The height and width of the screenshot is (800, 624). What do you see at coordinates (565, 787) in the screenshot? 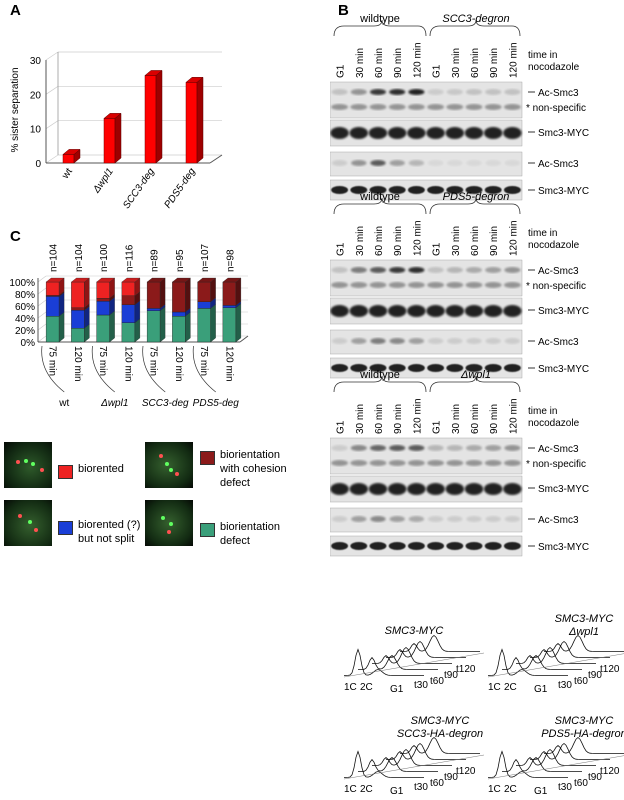
I see `facs-label: t30` at bounding box center [565, 787].